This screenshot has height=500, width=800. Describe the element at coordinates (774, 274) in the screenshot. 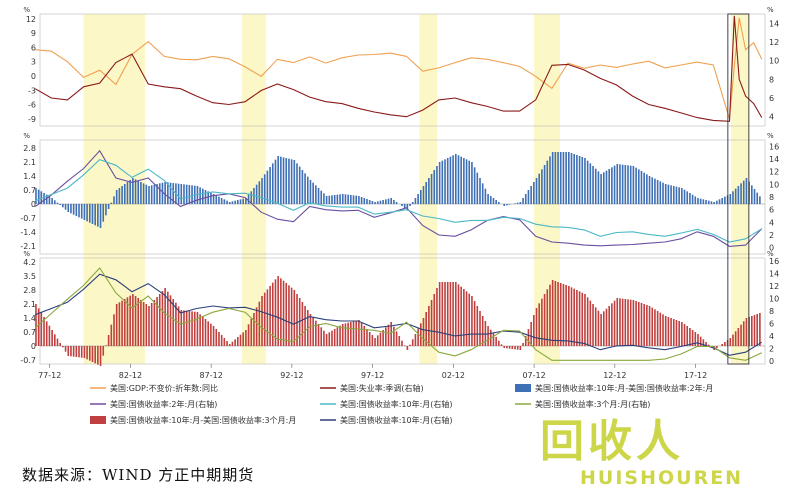

I see `y-right-tick-label: 14` at that location.